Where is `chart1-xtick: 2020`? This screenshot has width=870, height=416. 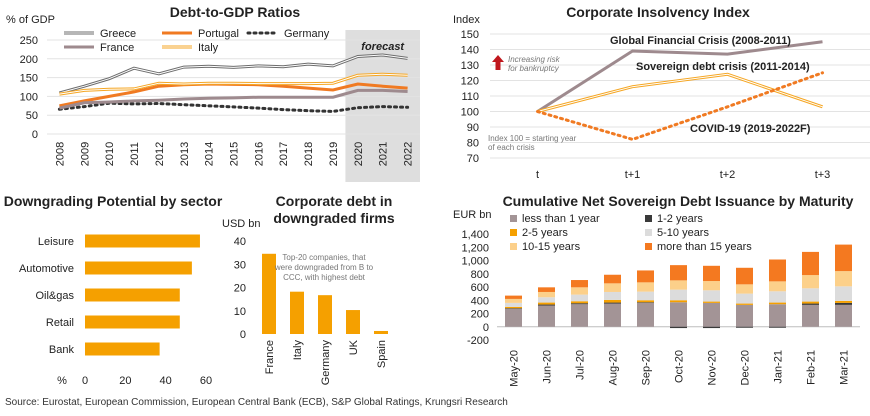 chart1-xtick: 2020 is located at coordinates (359, 154).